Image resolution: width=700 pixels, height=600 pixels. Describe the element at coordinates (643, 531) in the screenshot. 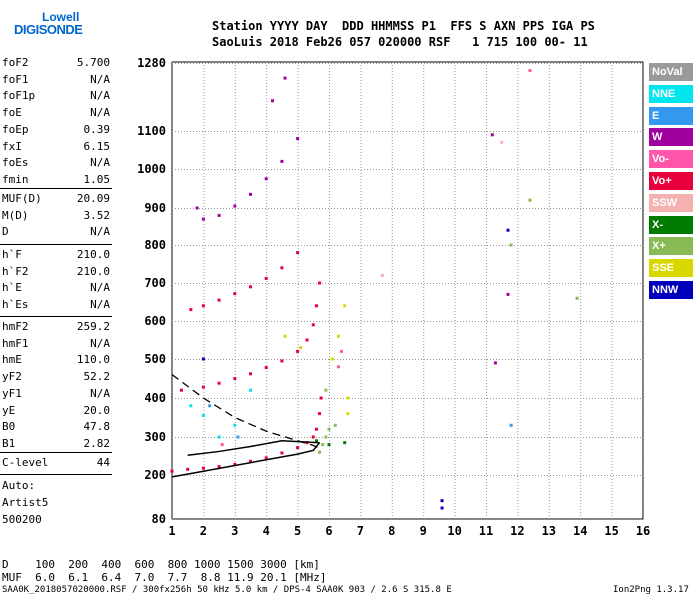

I see `x-tick-label: 16` at that location.